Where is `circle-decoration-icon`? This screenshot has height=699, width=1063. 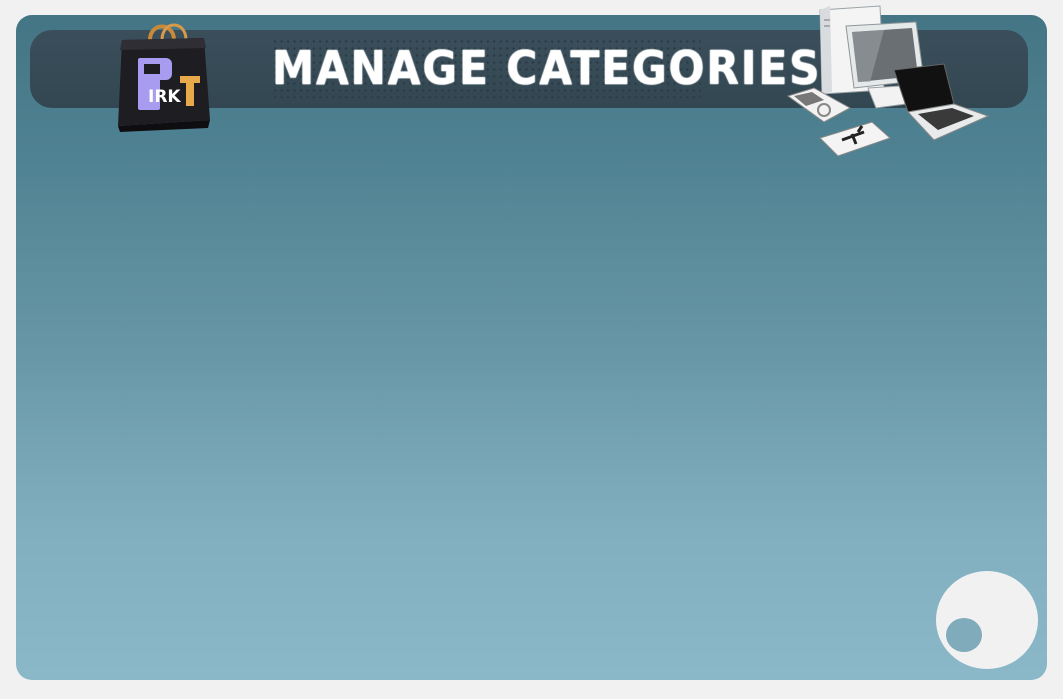
circle-decoration-icon is located at coordinates (987, 620).